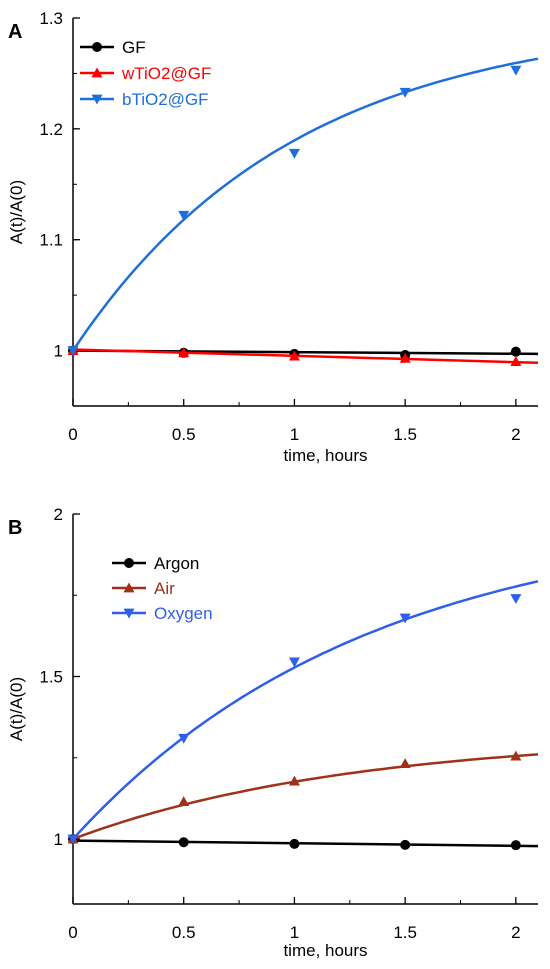 Image resolution: width=550 pixels, height=969 pixels. What do you see at coordinates (15, 528) in the screenshot?
I see `panel-label: B` at bounding box center [15, 528].